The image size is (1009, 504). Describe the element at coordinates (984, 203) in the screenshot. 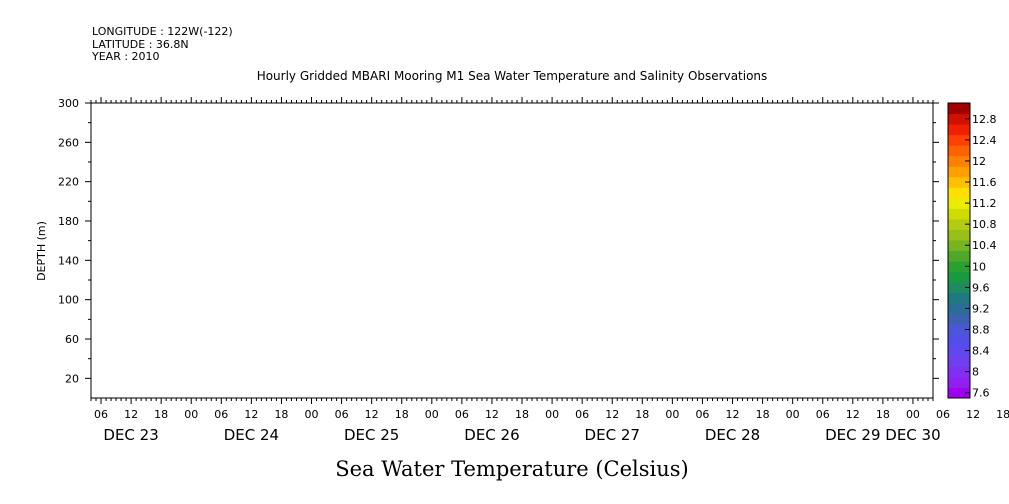

I see `colorbar-label: 11.2` at that location.